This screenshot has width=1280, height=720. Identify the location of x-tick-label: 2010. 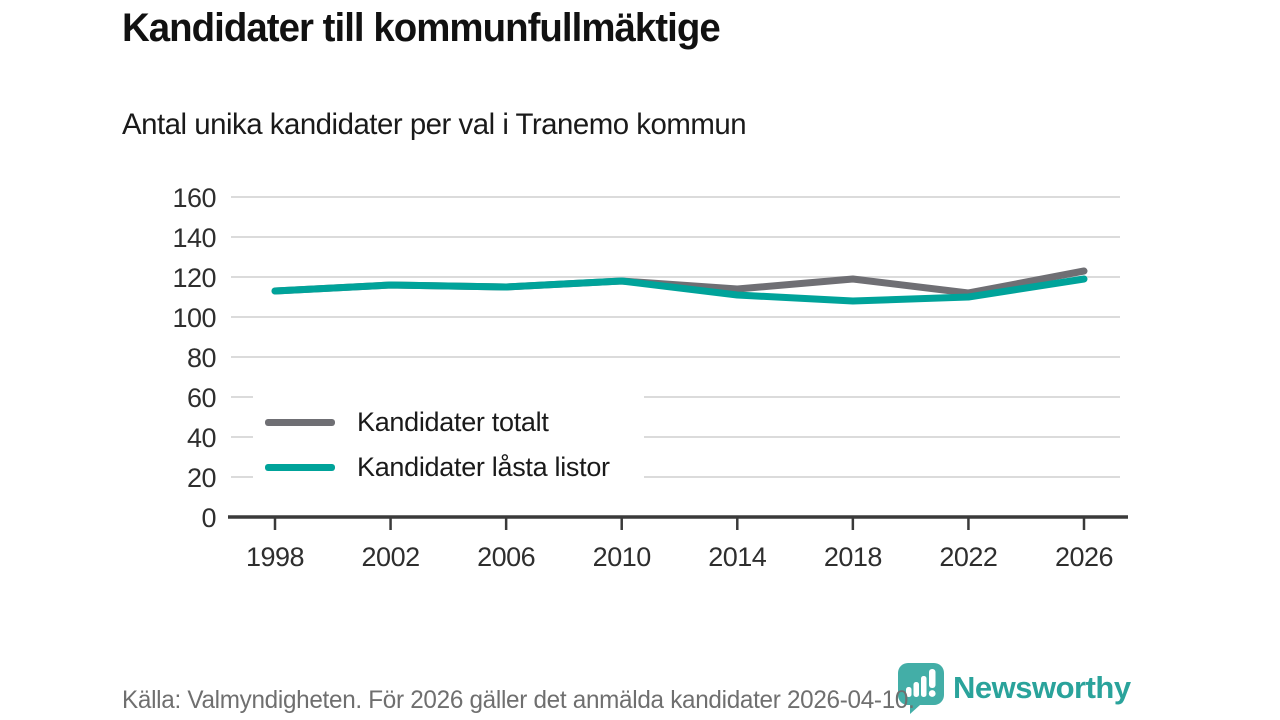
(622, 557).